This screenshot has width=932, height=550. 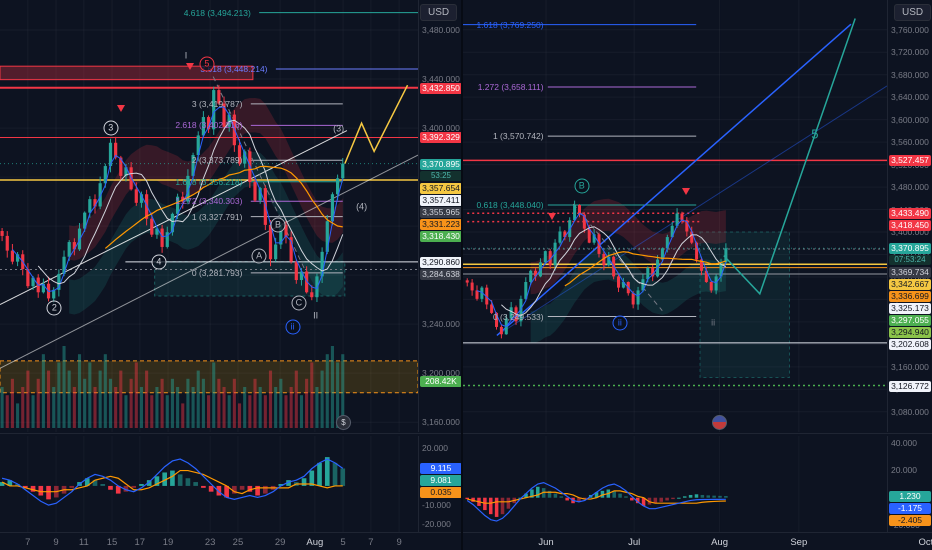 I want to click on left-time-axis: 7 9 11 15 17 19 23 25 29 Aug 5 7 9, so click(x=231, y=541).